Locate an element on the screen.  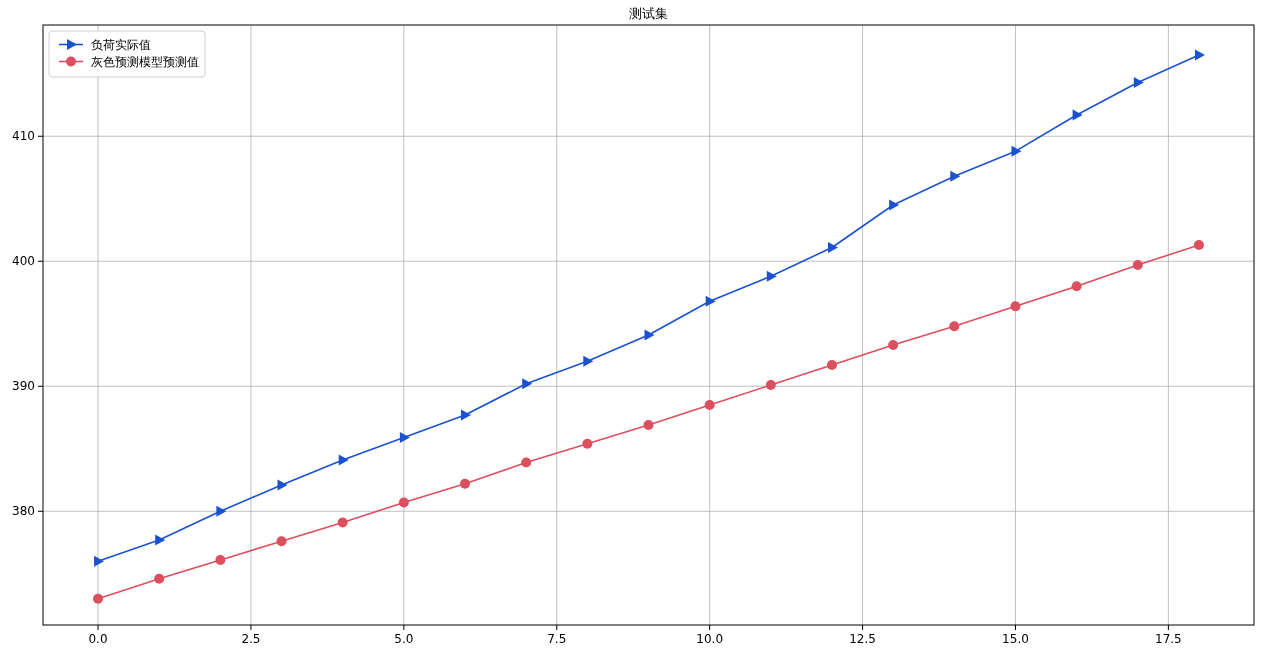
x-tick-label: 2.5 is located at coordinates (251, 639).